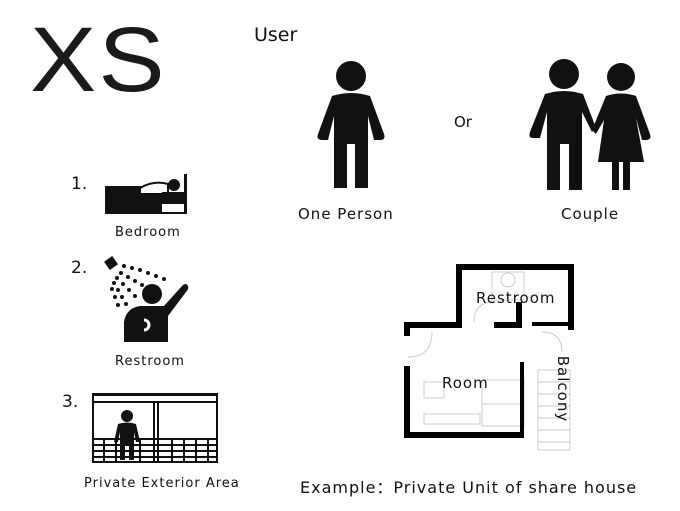  What do you see at coordinates (162, 483) in the screenshot?
I see `item-label-3: Private Exterior Area` at bounding box center [162, 483].